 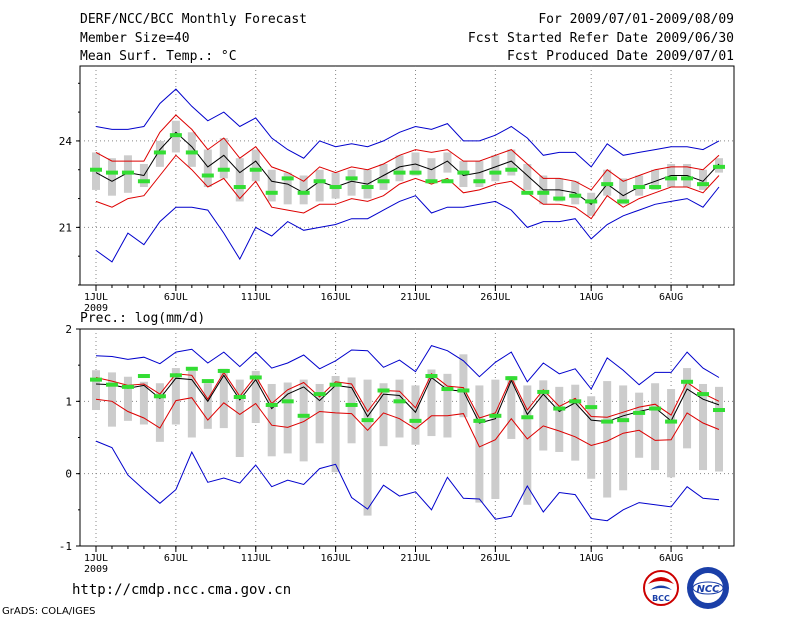 What do you see at coordinates (591, 297) in the screenshot?
I see `x-tick-label: 1AUG` at bounding box center [591, 297].